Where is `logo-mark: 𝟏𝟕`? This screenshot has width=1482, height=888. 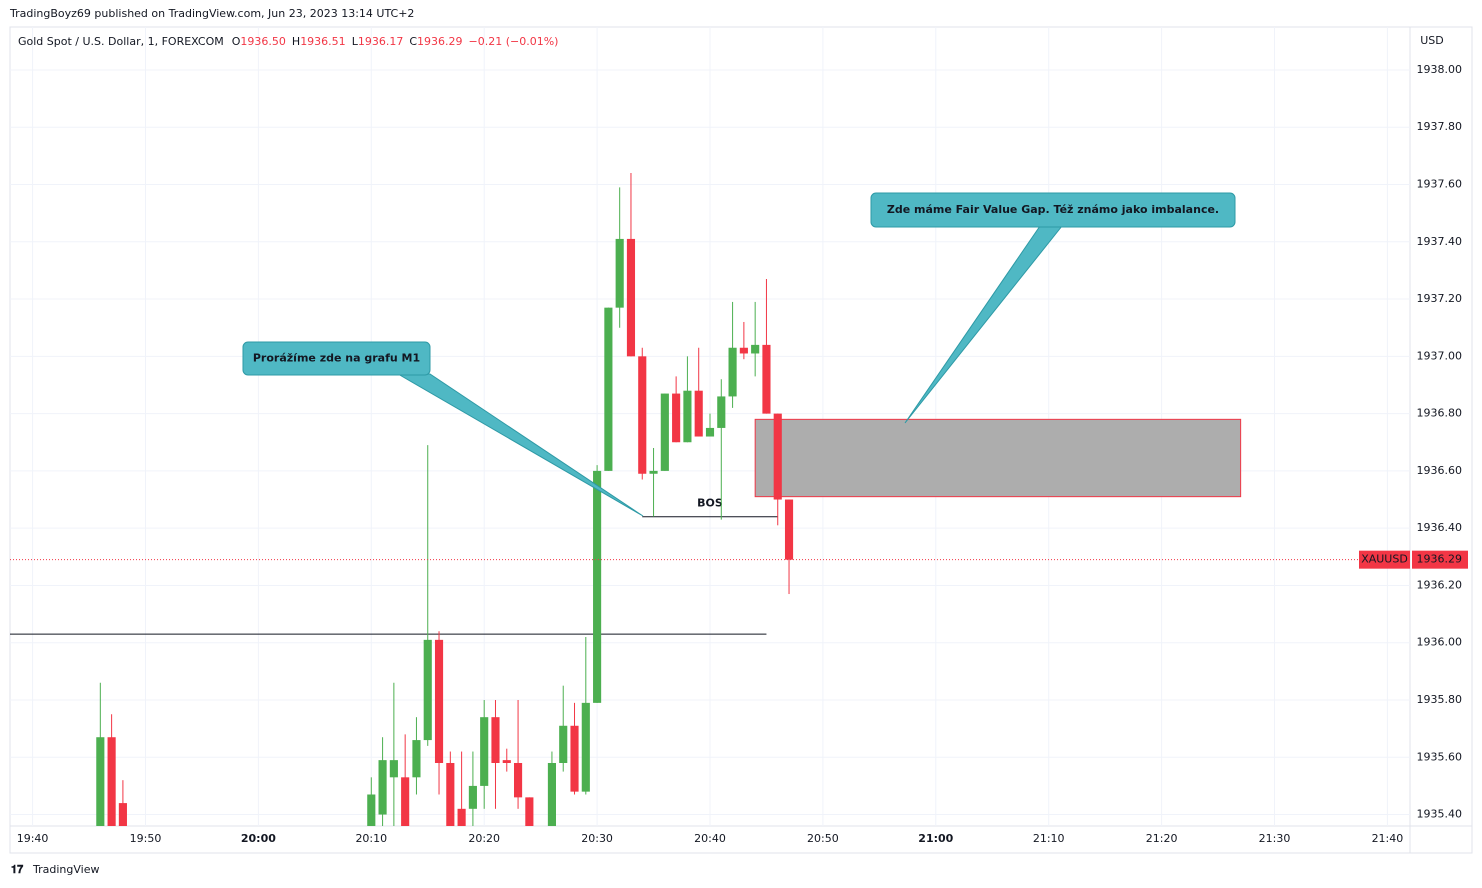 logo-mark: 𝟏𝟕 is located at coordinates (17, 869).